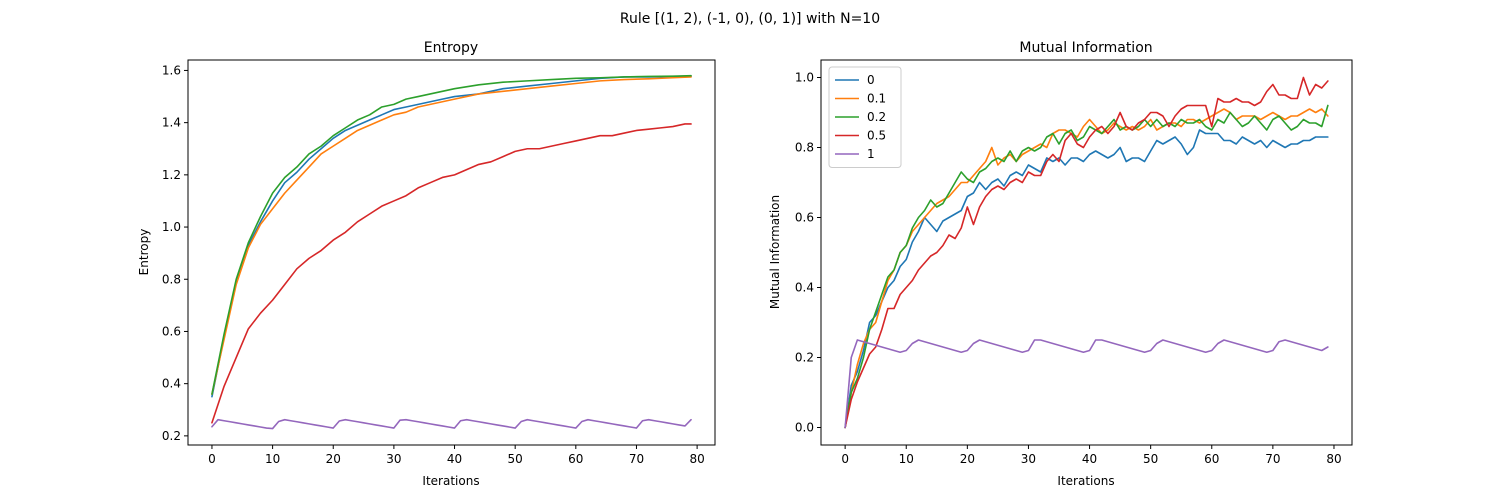 This screenshot has width=1500, height=504. What do you see at coordinates (876, 136) in the screenshot?
I see `legend-label: 0.5` at bounding box center [876, 136].